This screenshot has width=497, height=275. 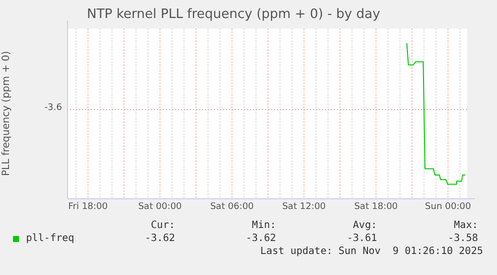 What do you see at coordinates (232, 207) in the screenshot?
I see `x-tick-label: Sat 06:00` at bounding box center [232, 207].